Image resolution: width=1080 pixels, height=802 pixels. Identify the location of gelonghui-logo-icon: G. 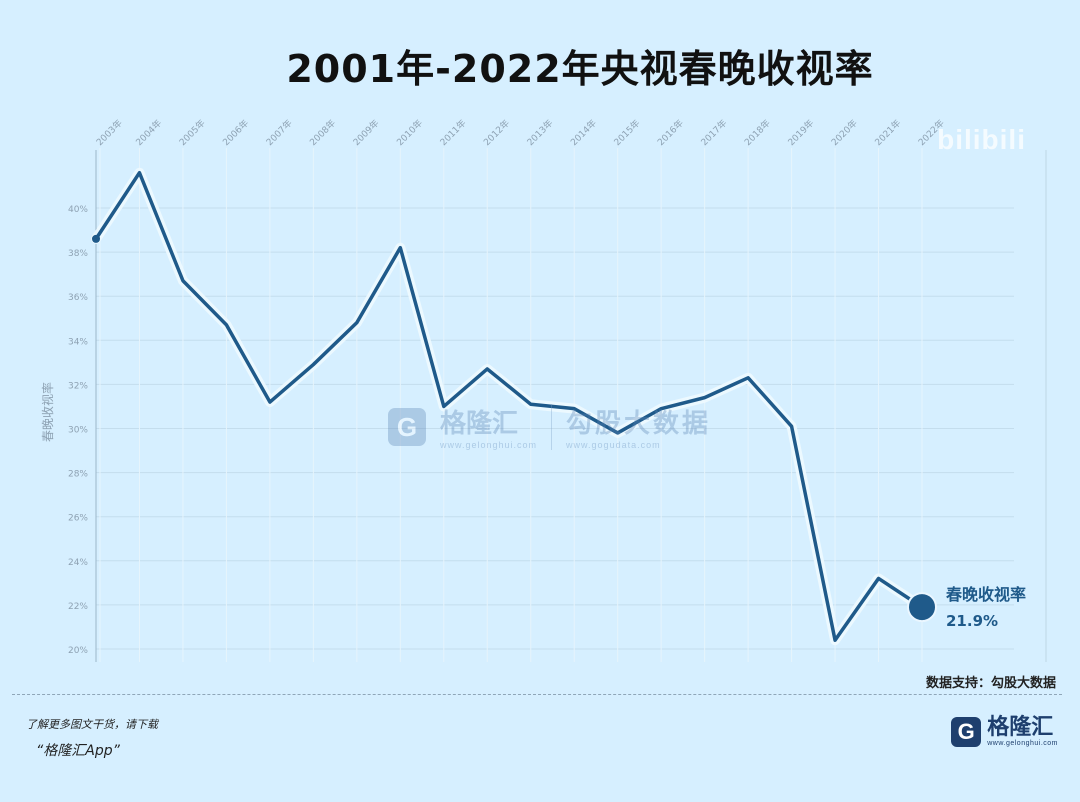
(407, 426).